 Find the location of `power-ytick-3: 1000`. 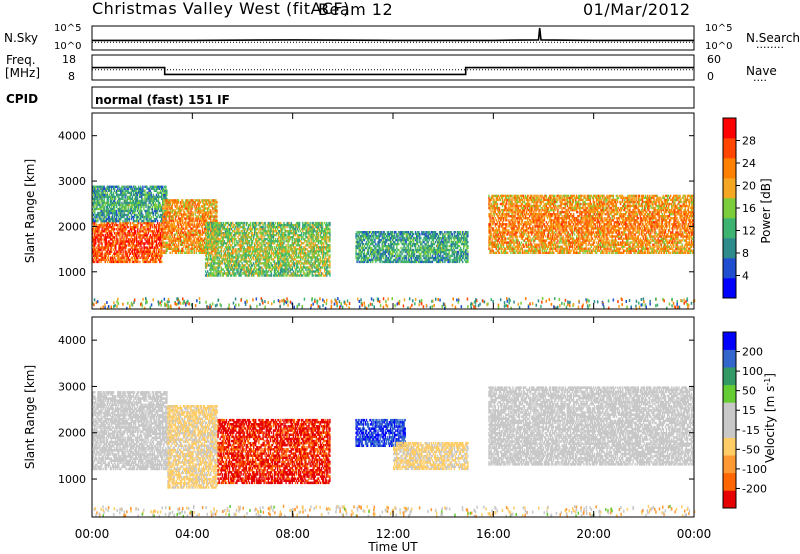

power-ytick-3: 1000 is located at coordinates (72, 272).